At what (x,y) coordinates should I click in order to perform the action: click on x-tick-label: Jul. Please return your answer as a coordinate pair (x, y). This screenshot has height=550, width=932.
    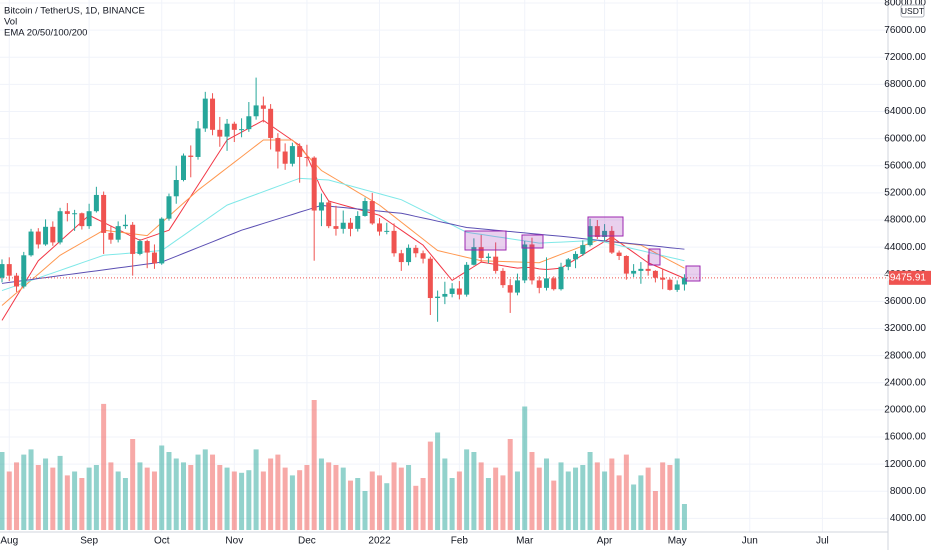
    Looking at the image, I should click on (822, 541).